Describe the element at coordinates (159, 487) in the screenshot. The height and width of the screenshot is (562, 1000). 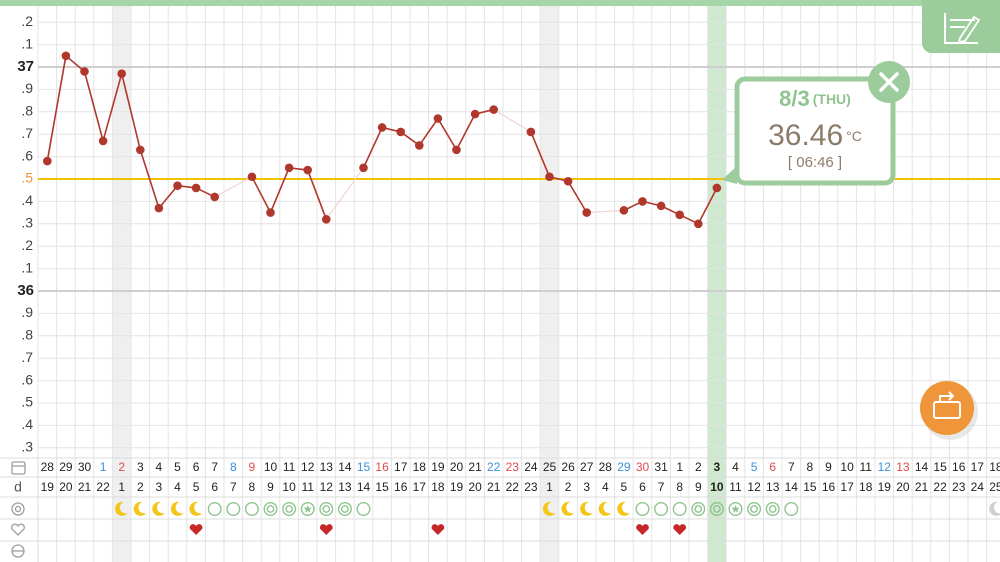
I see `cycle-day-label: 3` at that location.